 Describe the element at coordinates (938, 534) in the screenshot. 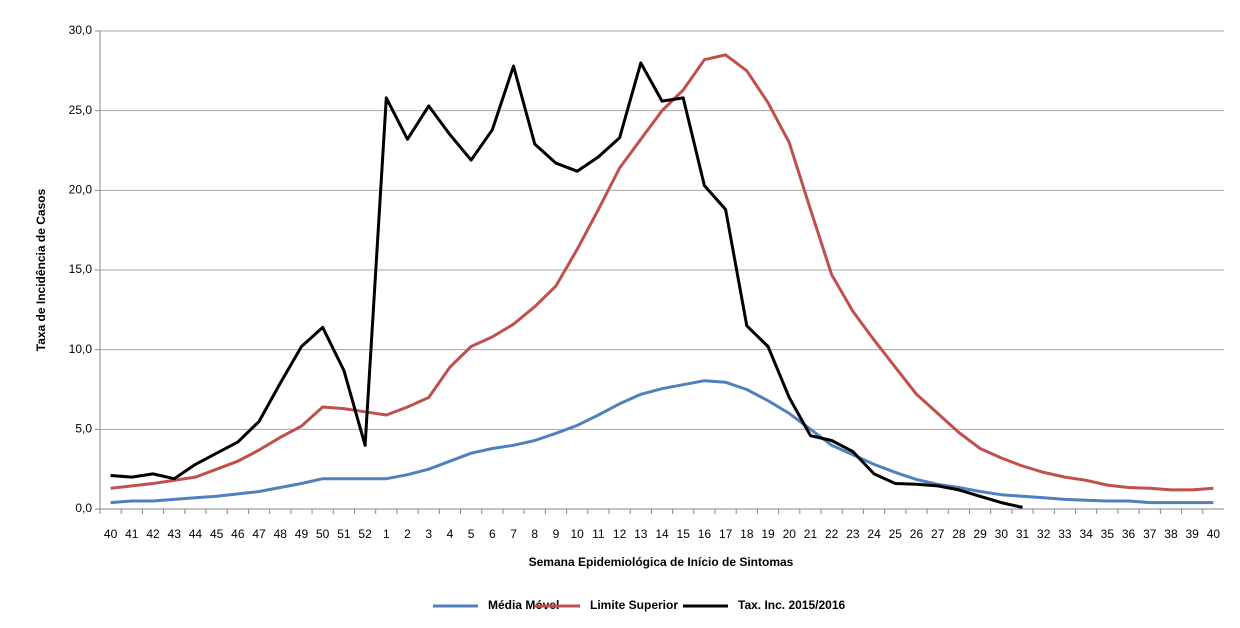

I see `x-tick-label: 27` at that location.